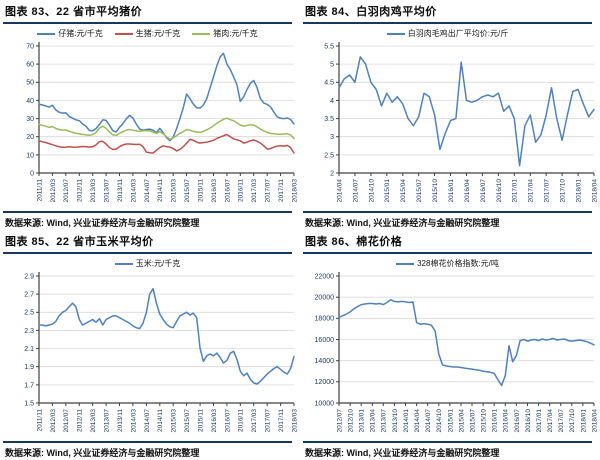 The image size is (600, 460). Describe the element at coordinates (450, 421) in the screenshot. I see `x-tick-label: 2015/01` at that location.